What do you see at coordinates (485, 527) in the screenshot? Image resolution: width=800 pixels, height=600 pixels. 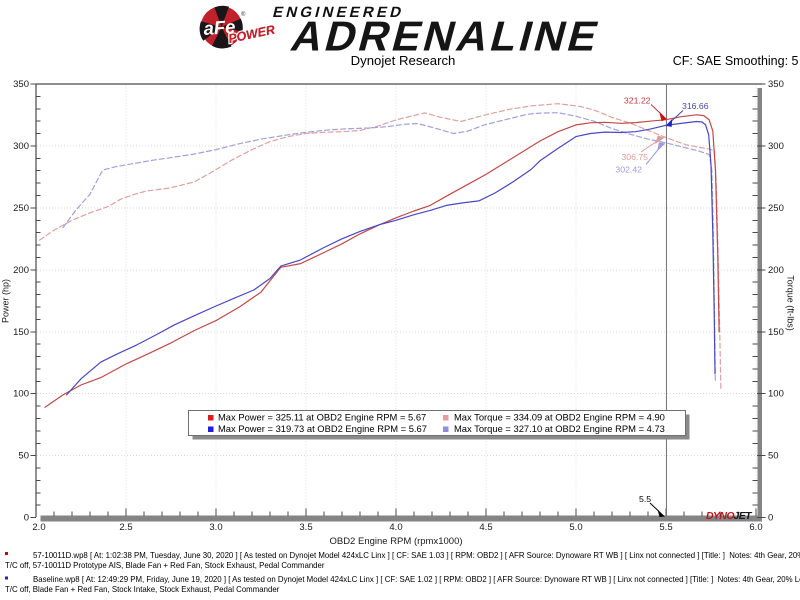 I see `svg-text: 4.5` at bounding box center [485, 527].